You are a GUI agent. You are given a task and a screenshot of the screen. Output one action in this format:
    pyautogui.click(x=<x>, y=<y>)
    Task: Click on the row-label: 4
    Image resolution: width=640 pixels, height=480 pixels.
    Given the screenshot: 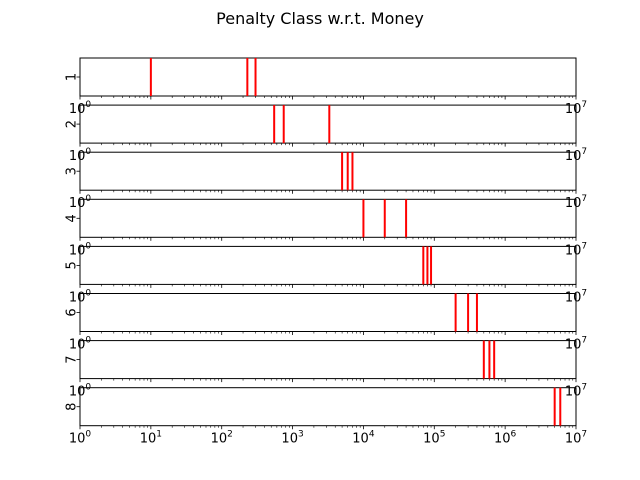 What is the action you would take?
    pyautogui.click(x=72, y=218)
    